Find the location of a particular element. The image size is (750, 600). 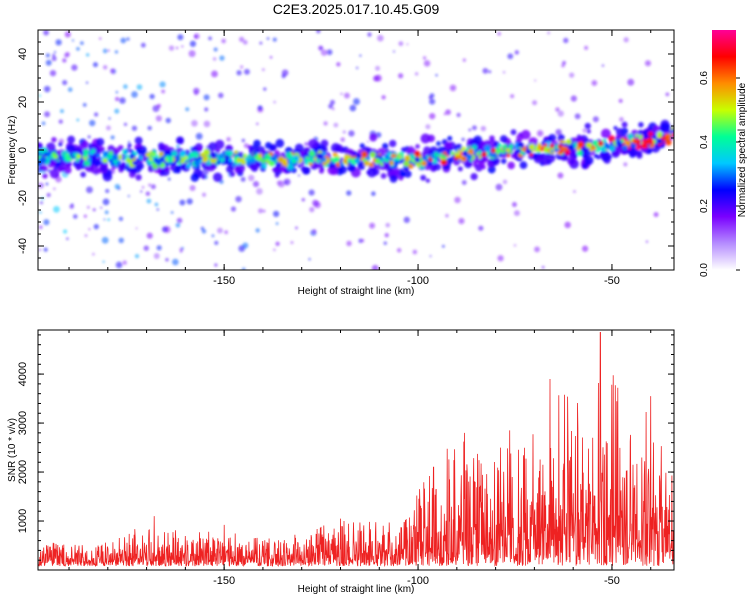

y-tick-label: 40 is located at coordinates (23, 54).